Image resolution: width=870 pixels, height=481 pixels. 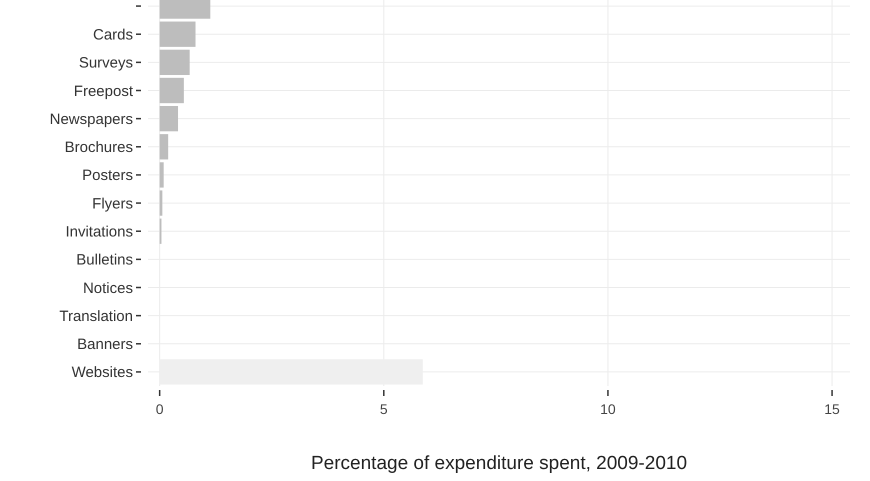 What do you see at coordinates (112, 203) in the screenshot?
I see `y-tick-label: Flyers` at bounding box center [112, 203].